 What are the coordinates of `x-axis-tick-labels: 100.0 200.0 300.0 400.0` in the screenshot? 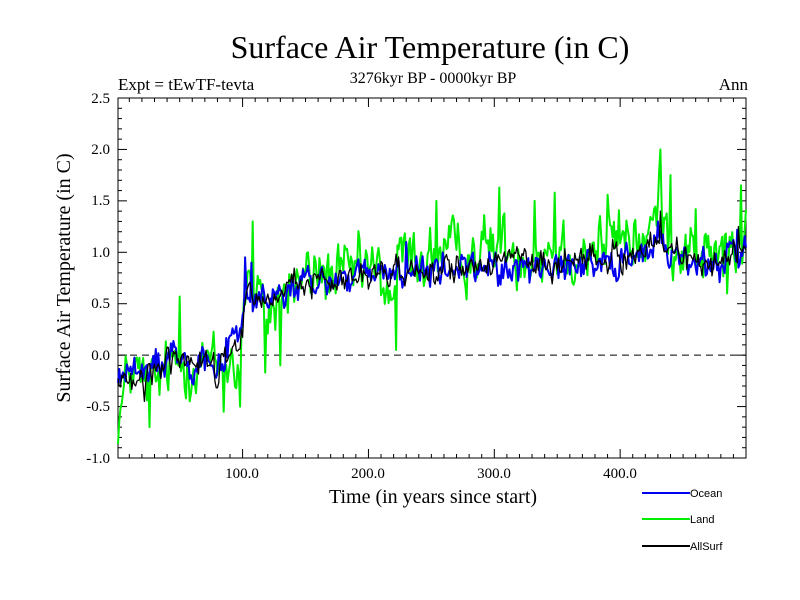 It's located at (431, 474).